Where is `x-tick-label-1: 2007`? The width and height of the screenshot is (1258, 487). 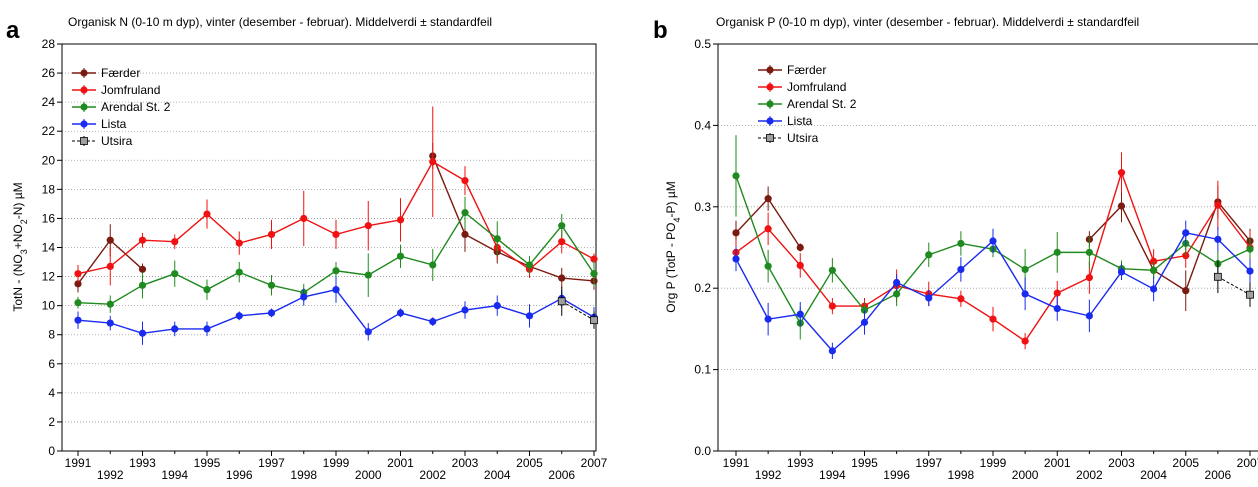
x-tick-label-1: 2007 is located at coordinates (1247, 463).